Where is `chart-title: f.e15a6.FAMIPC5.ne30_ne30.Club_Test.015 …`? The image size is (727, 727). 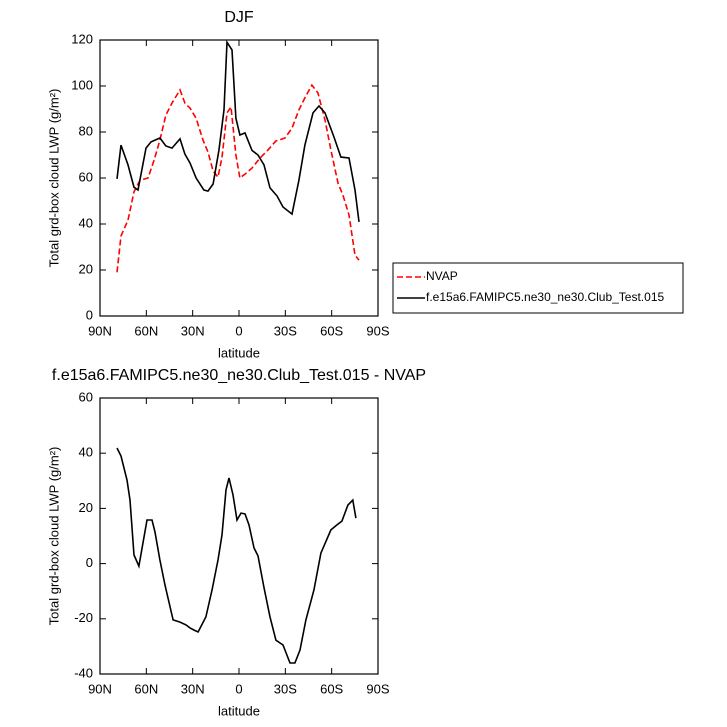
chart-title: f.e15a6.FAMIPC5.ne30_ne30.Club_Test.015 … is located at coordinates (239, 375).